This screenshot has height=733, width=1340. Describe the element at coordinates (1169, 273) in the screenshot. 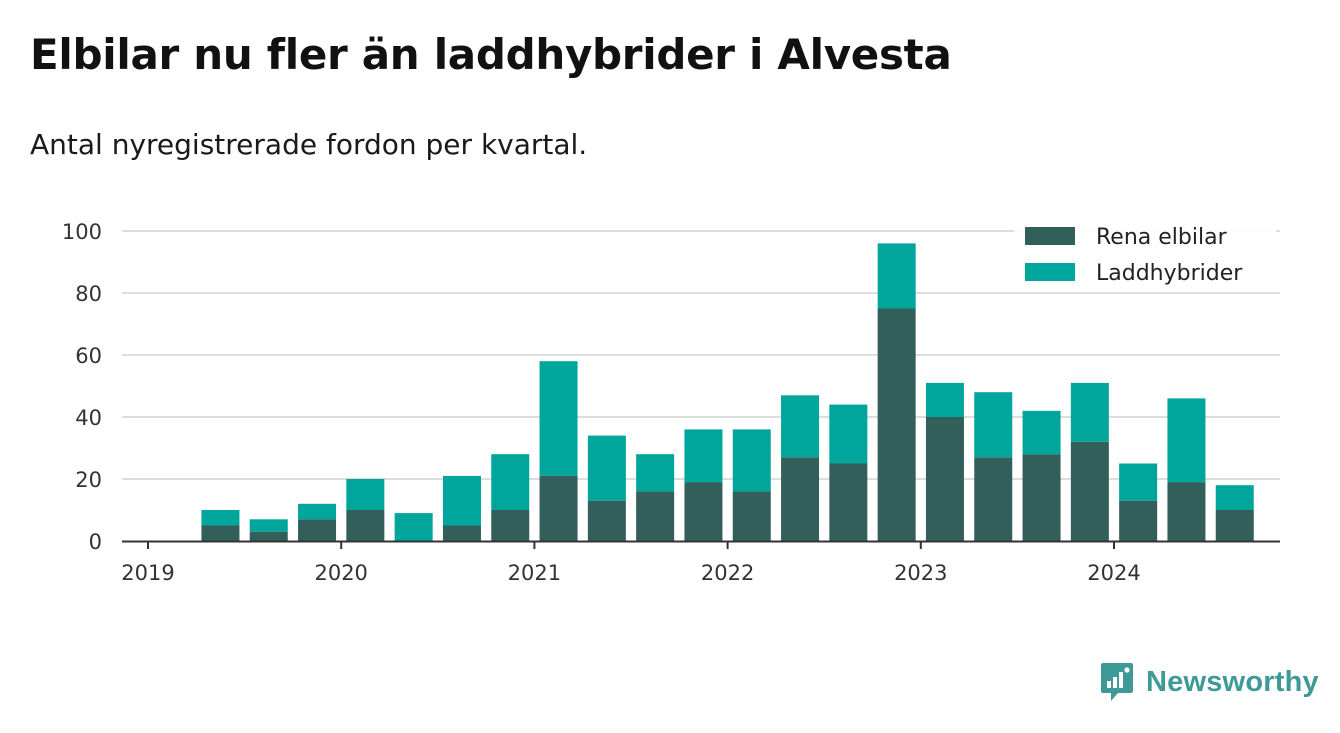

I see `legend-label: Laddhybrider` at that location.